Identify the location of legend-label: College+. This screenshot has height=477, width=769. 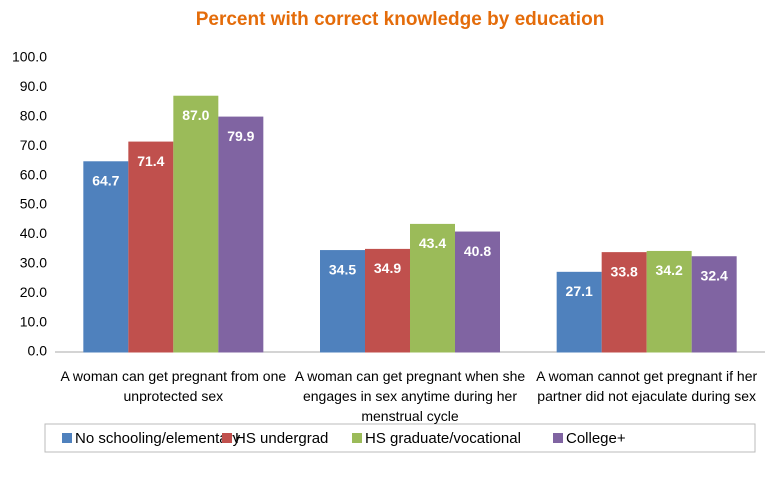
(596, 438).